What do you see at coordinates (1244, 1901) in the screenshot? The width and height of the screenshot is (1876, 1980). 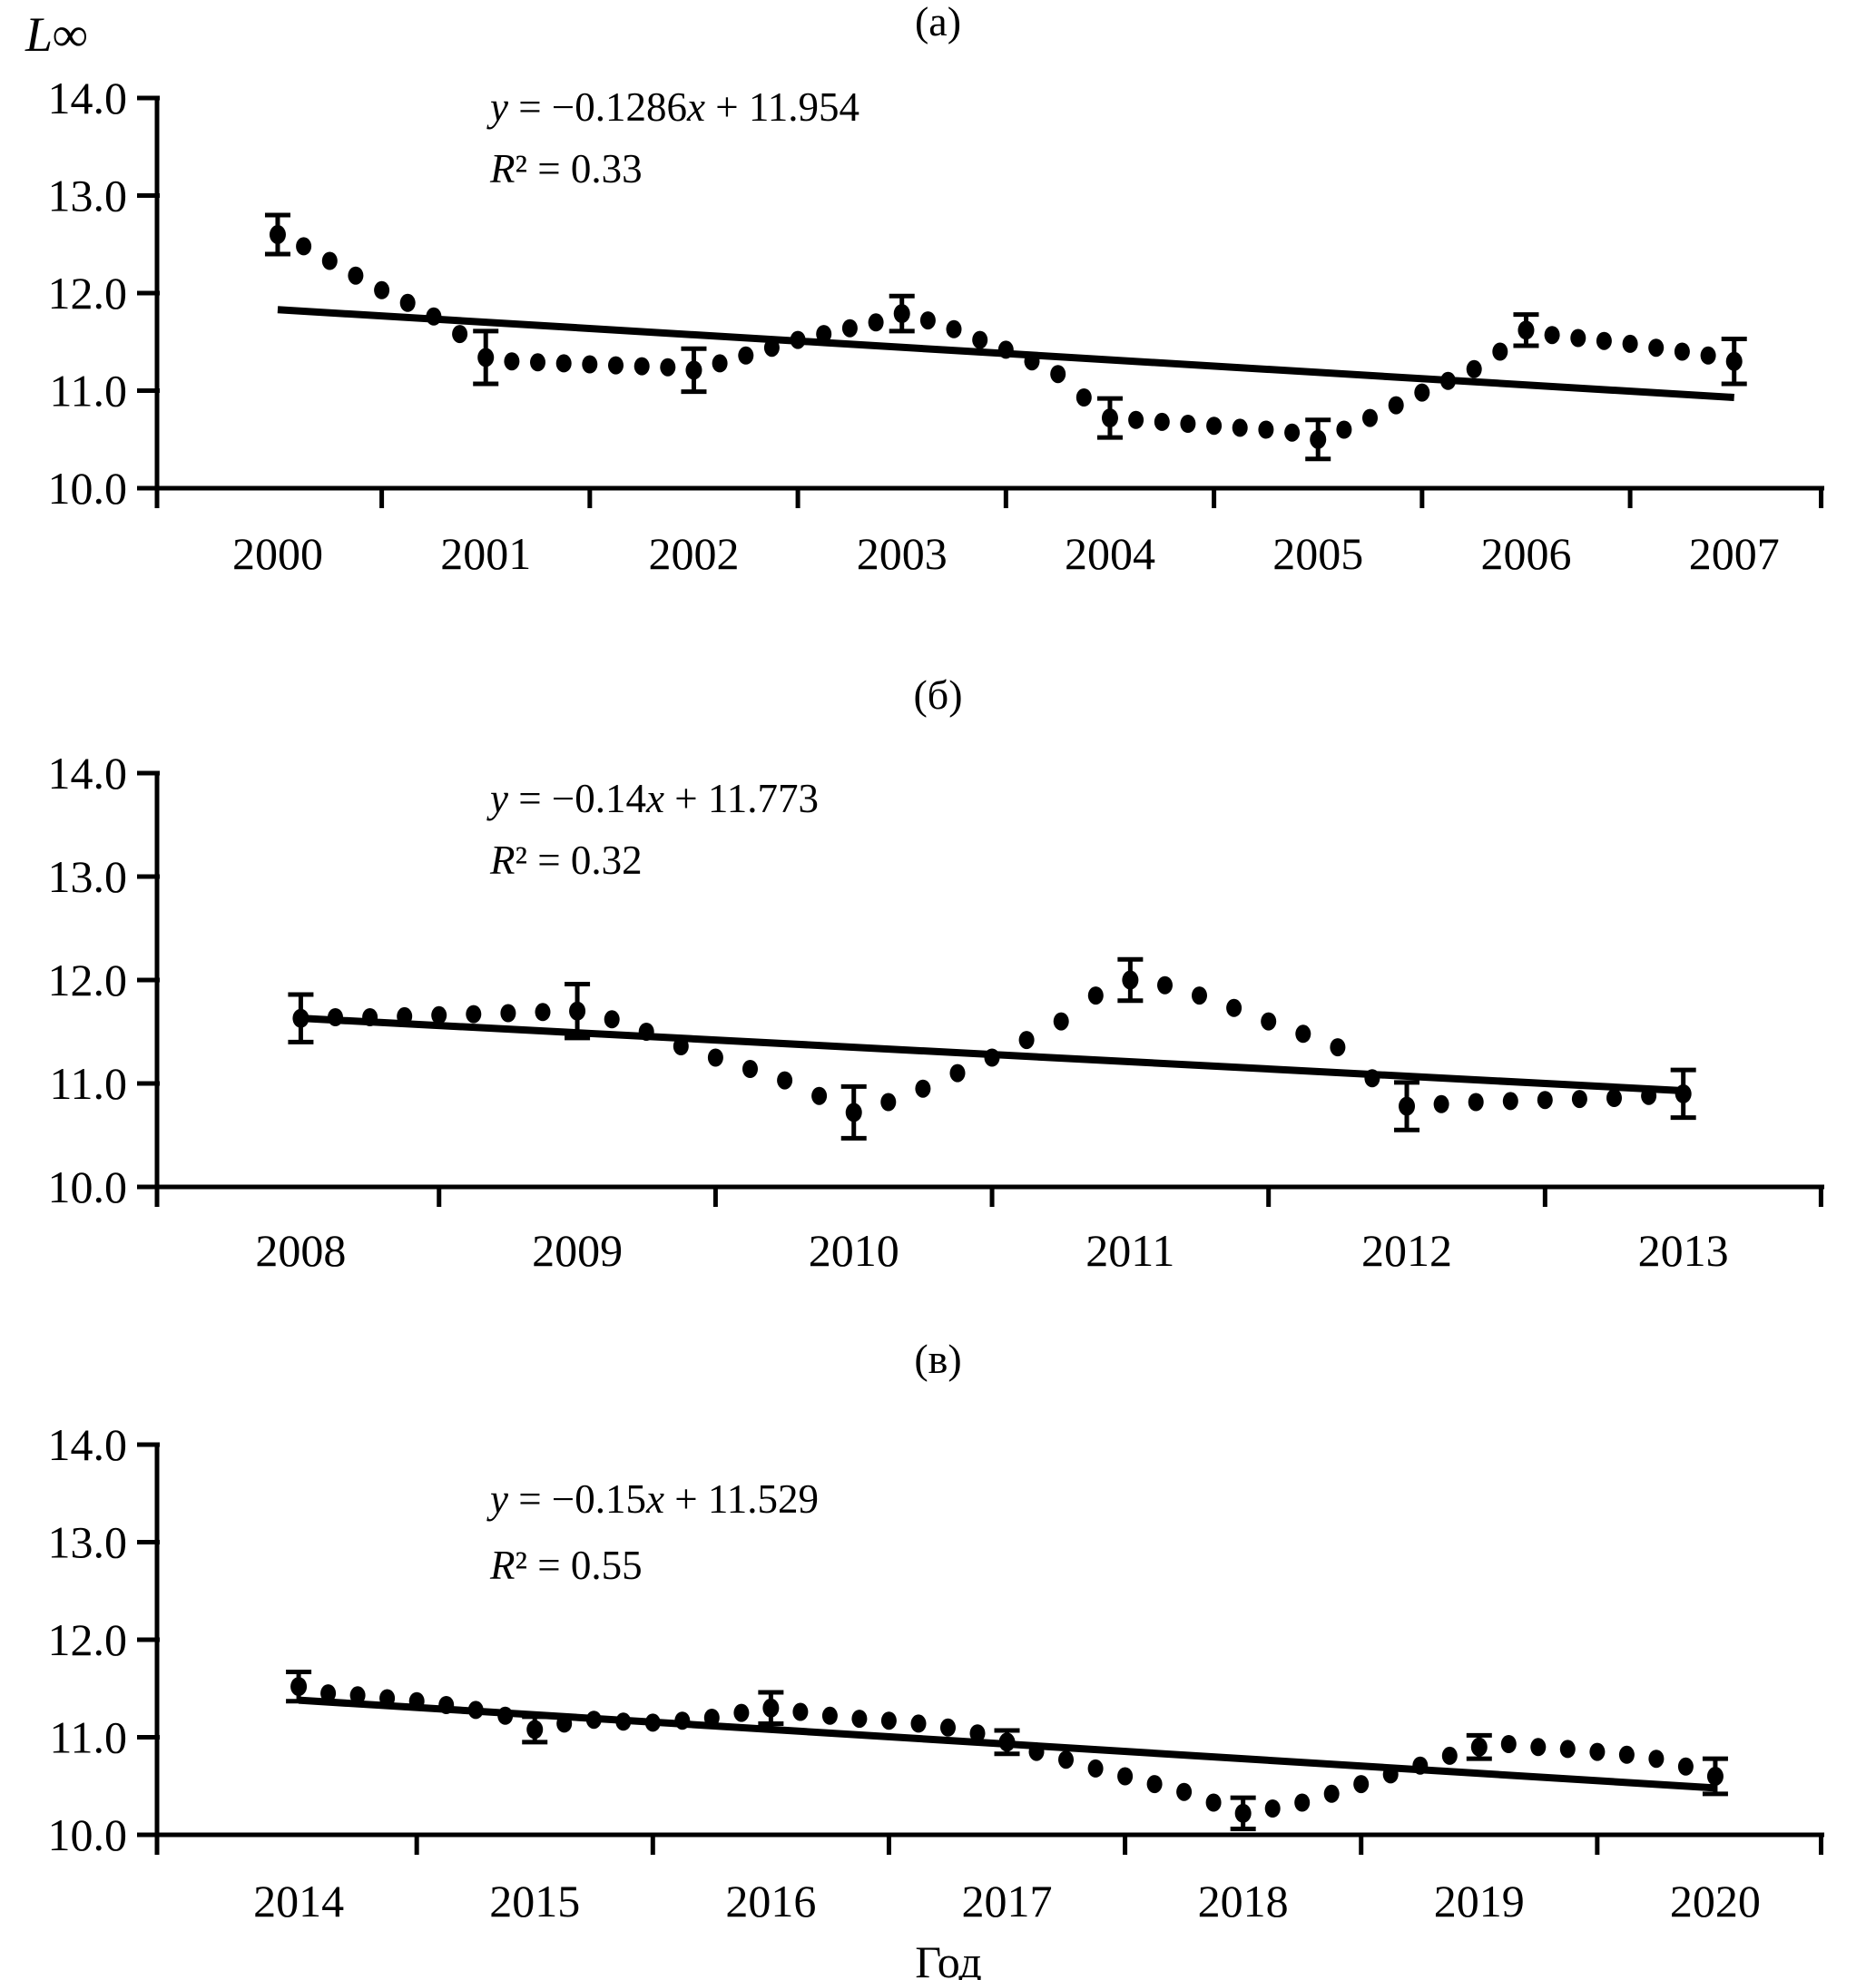 I see `x-tick-label: 2018` at bounding box center [1244, 1901].